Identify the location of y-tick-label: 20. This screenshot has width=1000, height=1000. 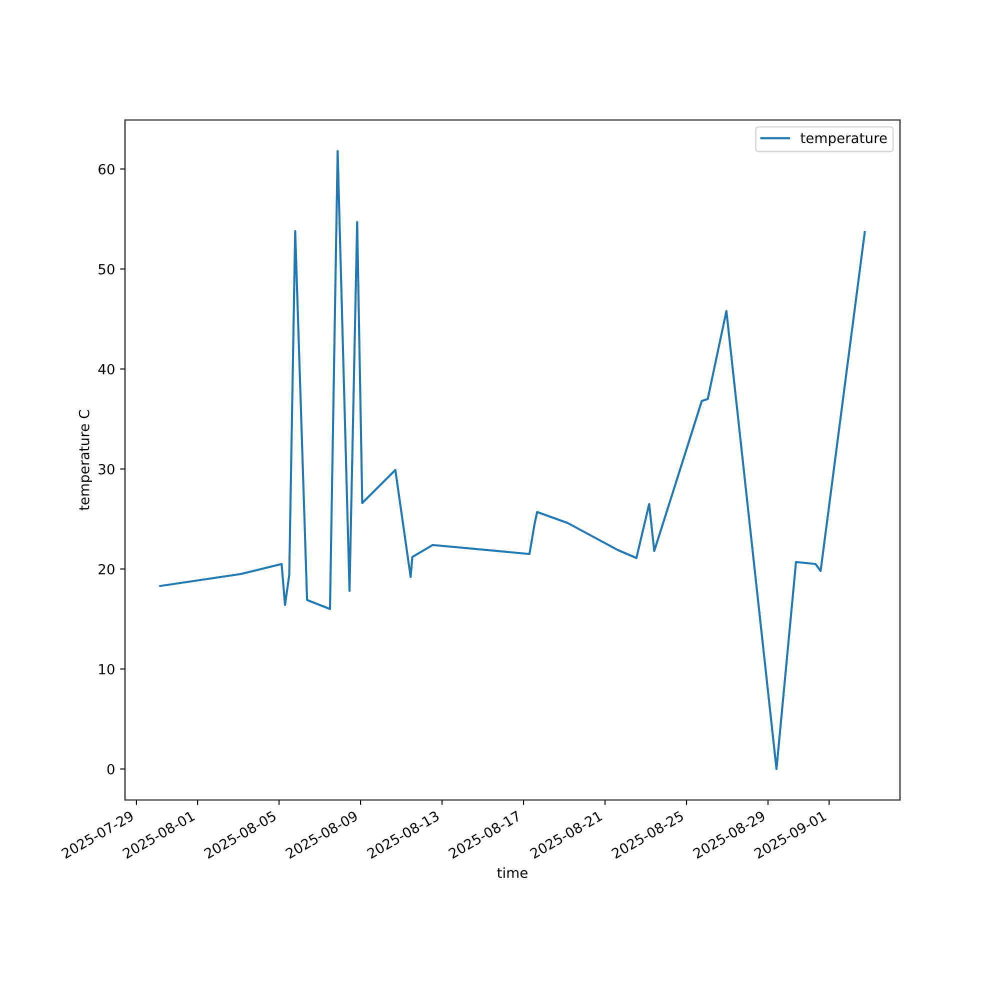
(106, 569).